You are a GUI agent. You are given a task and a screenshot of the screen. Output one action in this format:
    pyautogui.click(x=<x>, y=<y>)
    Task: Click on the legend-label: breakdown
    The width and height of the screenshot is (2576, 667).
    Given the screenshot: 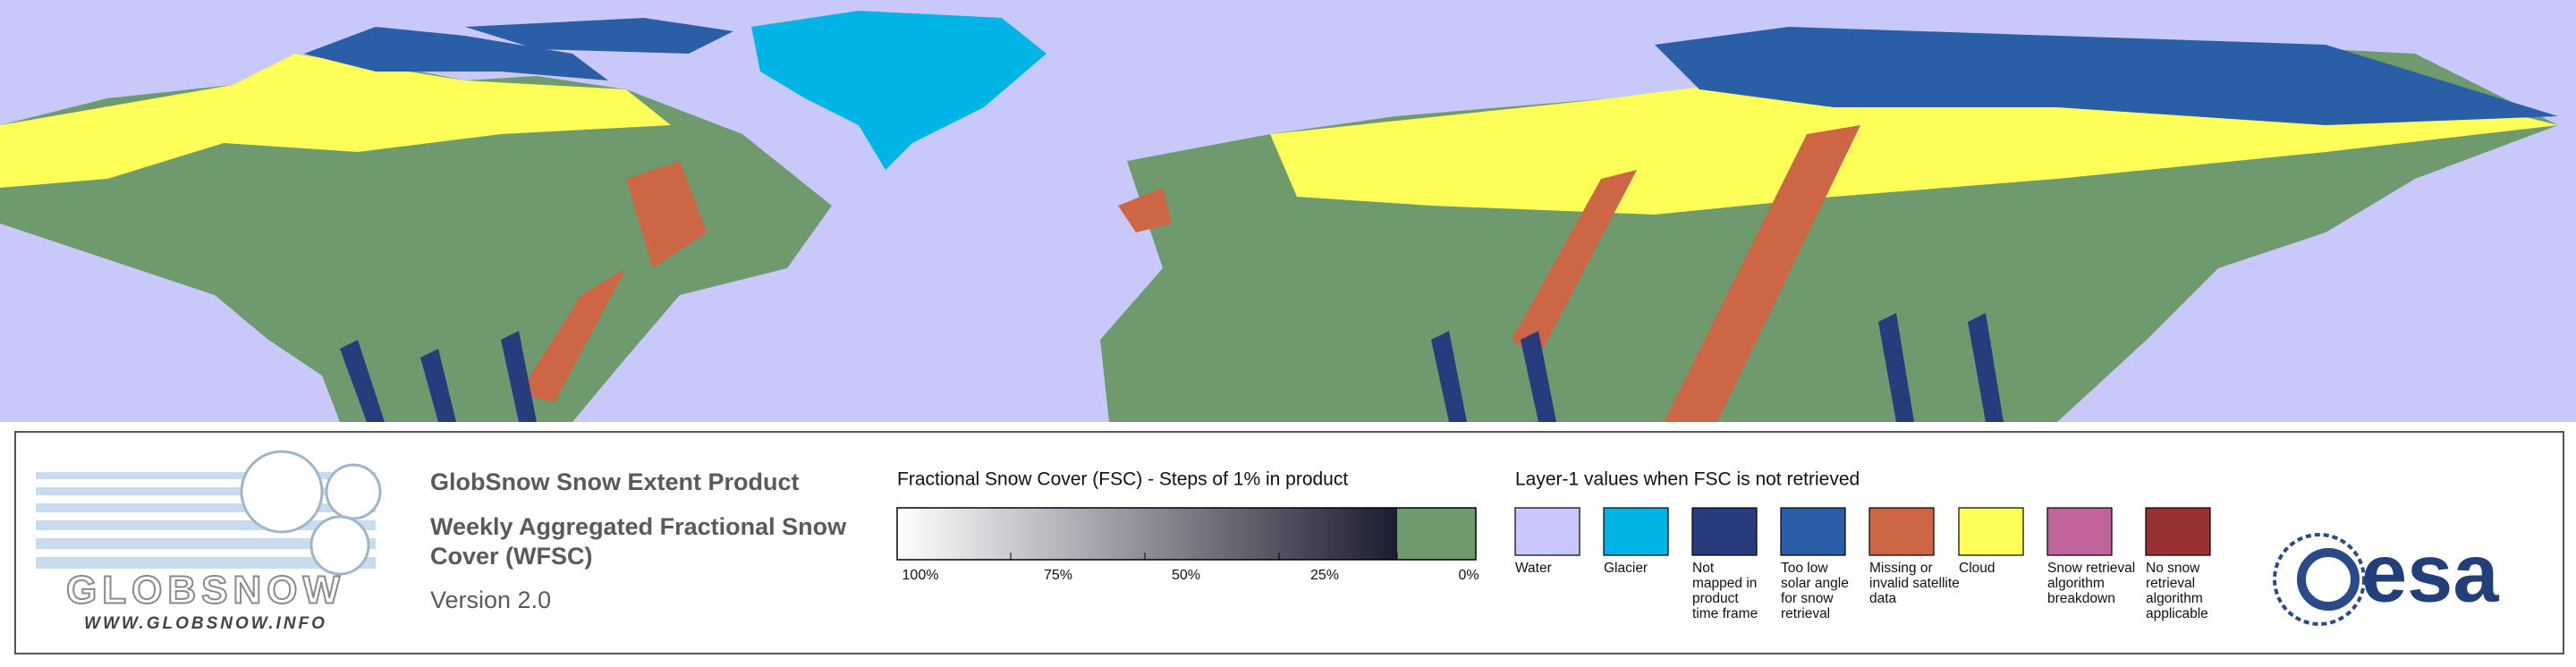 What is the action you would take?
    pyautogui.click(x=2081, y=599)
    